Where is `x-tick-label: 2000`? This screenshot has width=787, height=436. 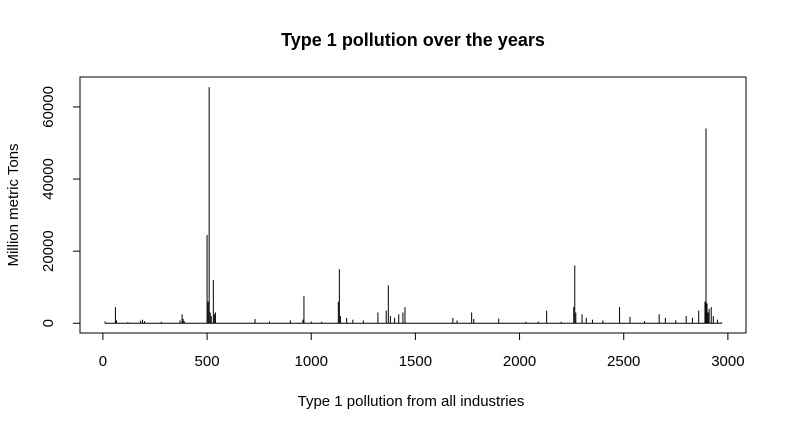 x-tick-label: 2000 is located at coordinates (519, 361).